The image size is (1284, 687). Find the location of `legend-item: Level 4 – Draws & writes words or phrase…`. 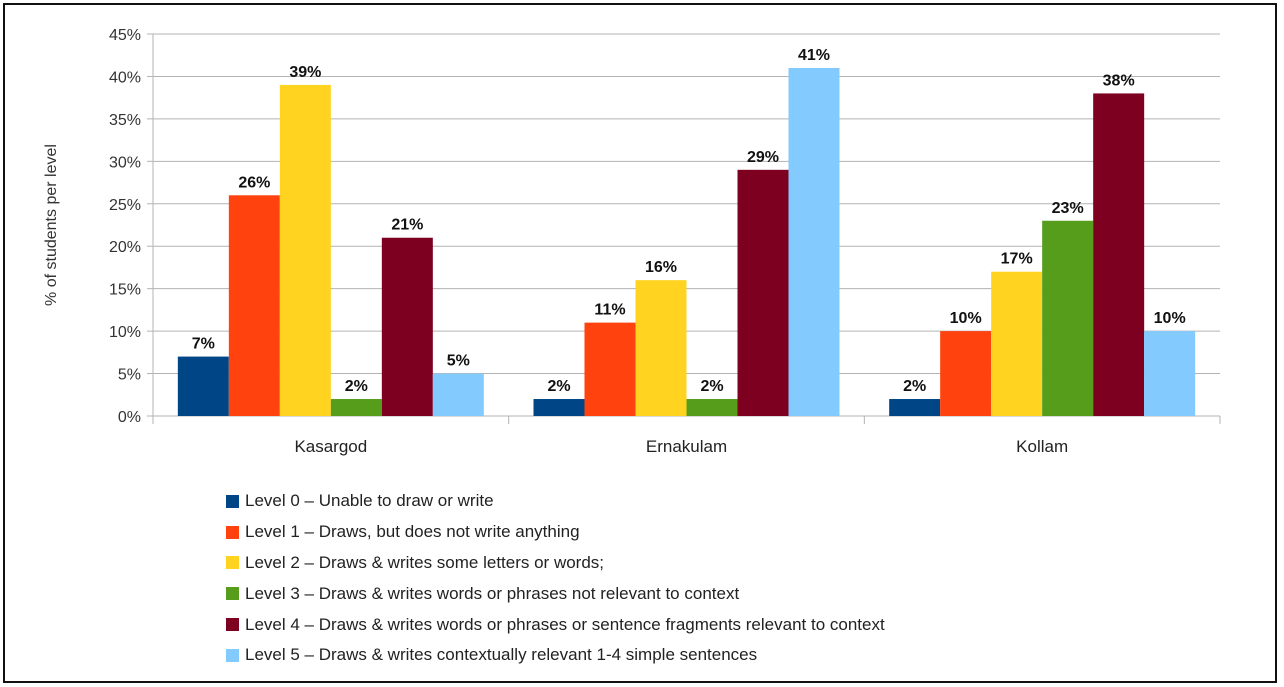

legend-item: Level 4 – Draws & writes words or phrase… is located at coordinates (555, 624).